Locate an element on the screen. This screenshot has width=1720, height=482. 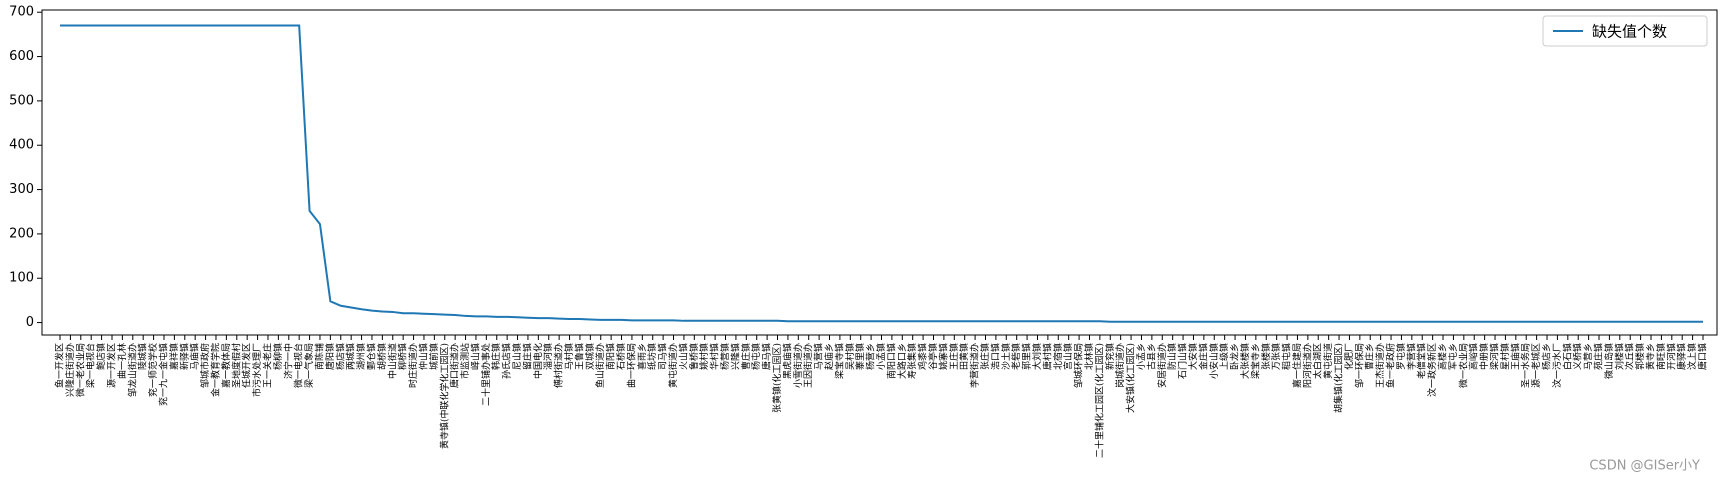
x-tick-label: 中册镇 is located at coordinates (1484, 356).